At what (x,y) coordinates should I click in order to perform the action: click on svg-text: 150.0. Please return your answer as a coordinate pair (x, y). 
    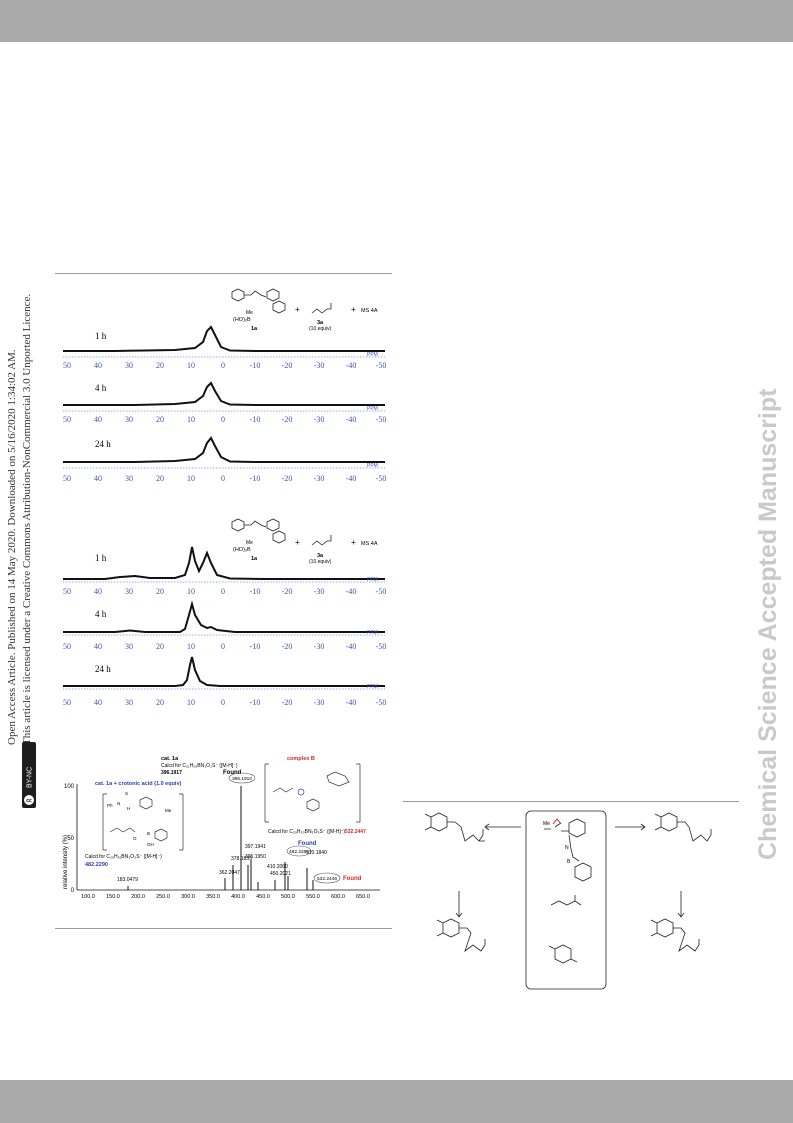
    Looking at the image, I should click on (113, 897).